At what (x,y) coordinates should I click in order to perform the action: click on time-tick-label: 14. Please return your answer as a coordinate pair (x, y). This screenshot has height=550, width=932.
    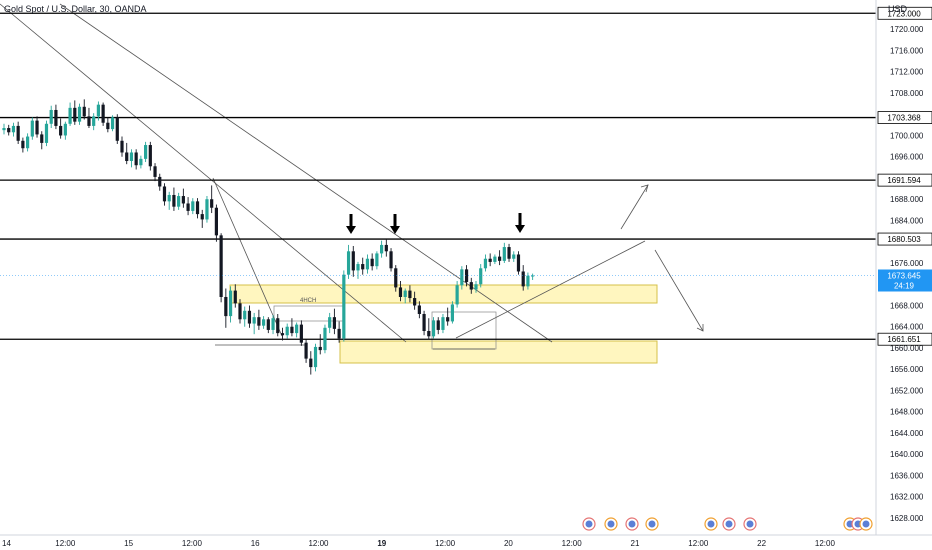
    Looking at the image, I should click on (6, 543).